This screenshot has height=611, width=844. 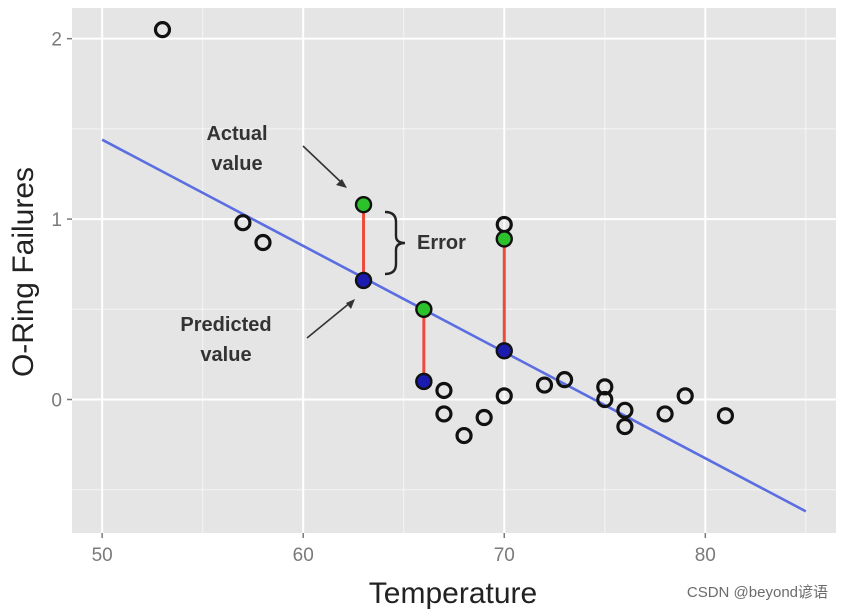 I want to click on actual-label-line1: Actual, so click(x=236, y=134).